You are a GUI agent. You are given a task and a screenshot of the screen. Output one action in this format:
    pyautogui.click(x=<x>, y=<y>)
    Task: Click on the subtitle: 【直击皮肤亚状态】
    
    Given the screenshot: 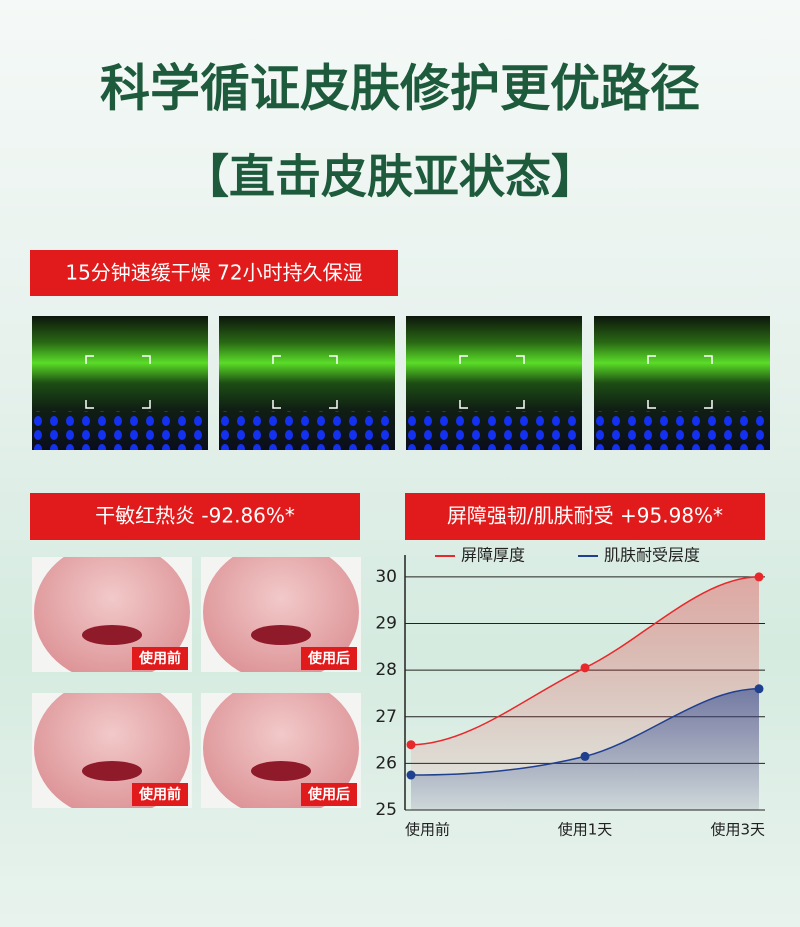 What is the action you would take?
    pyautogui.click(x=390, y=177)
    